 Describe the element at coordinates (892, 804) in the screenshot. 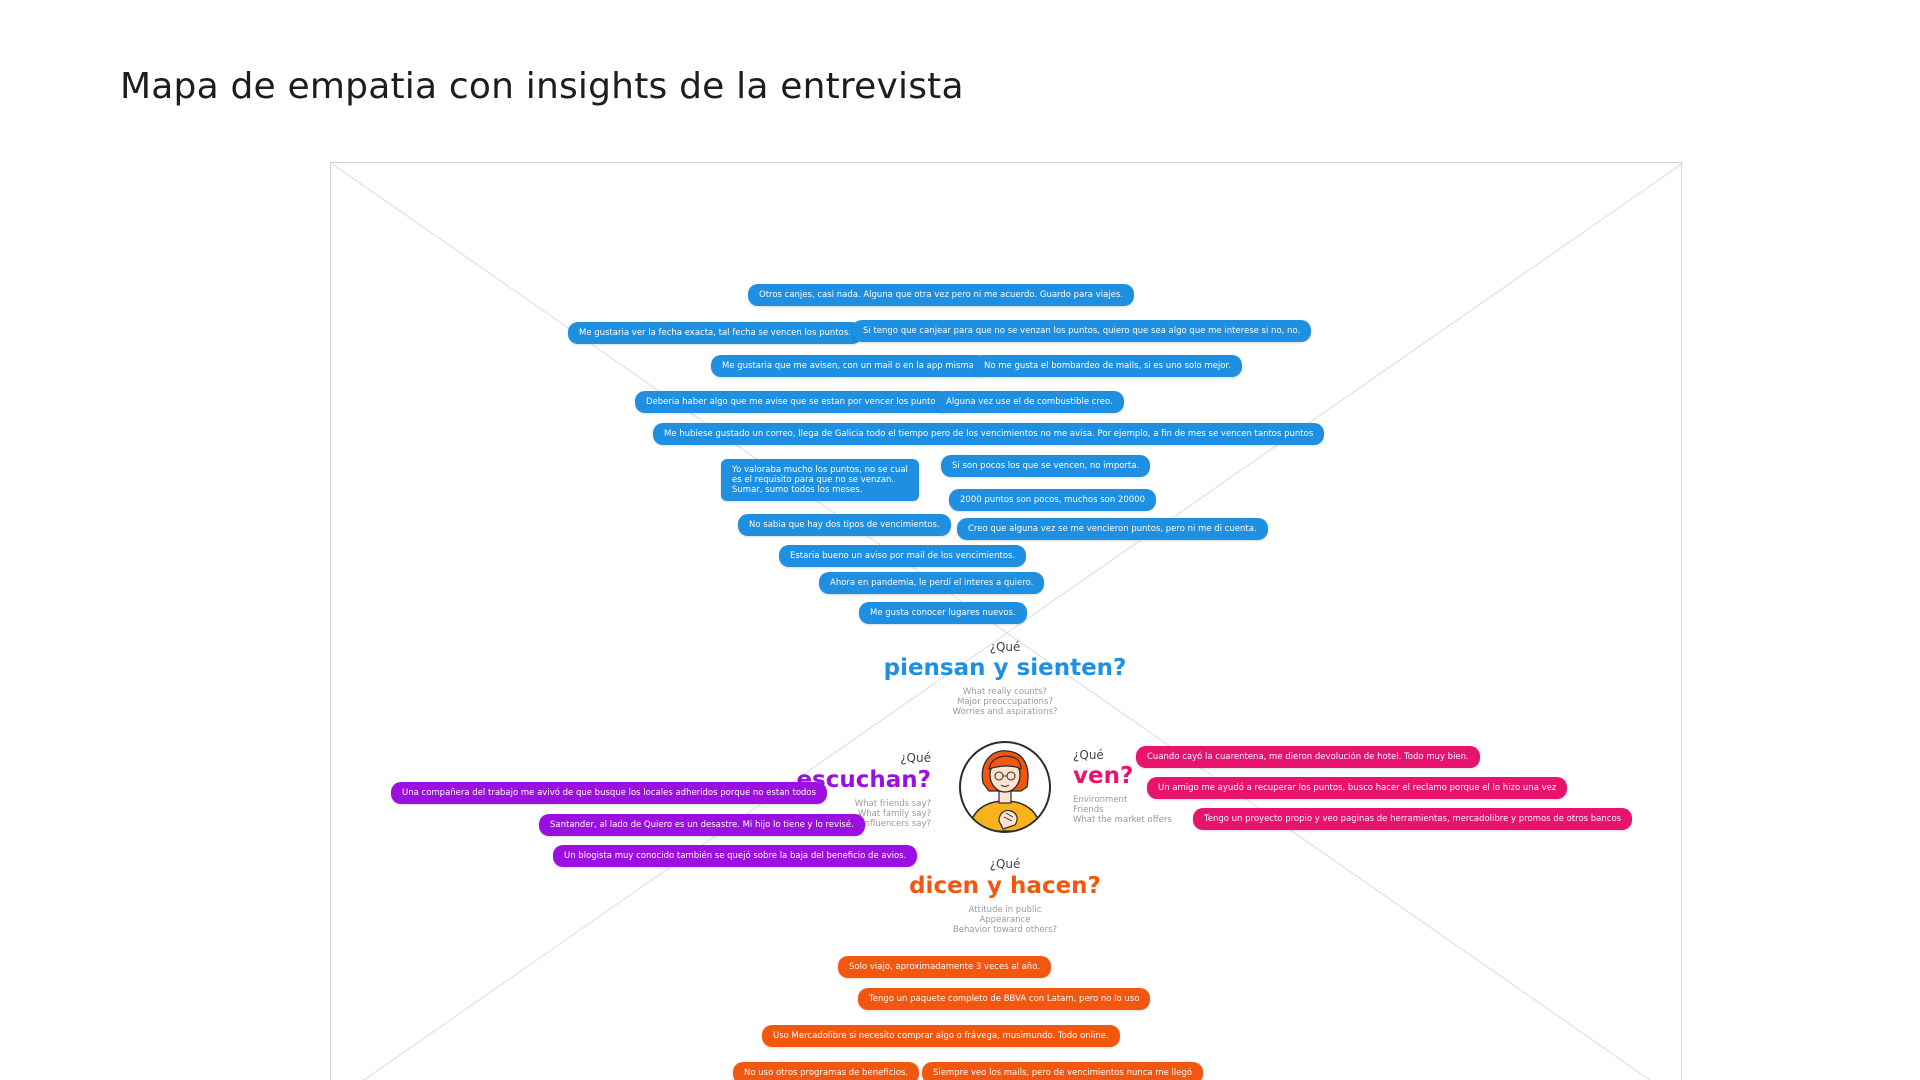

I see `escuchan-hint-1: What friends say?` at that location.